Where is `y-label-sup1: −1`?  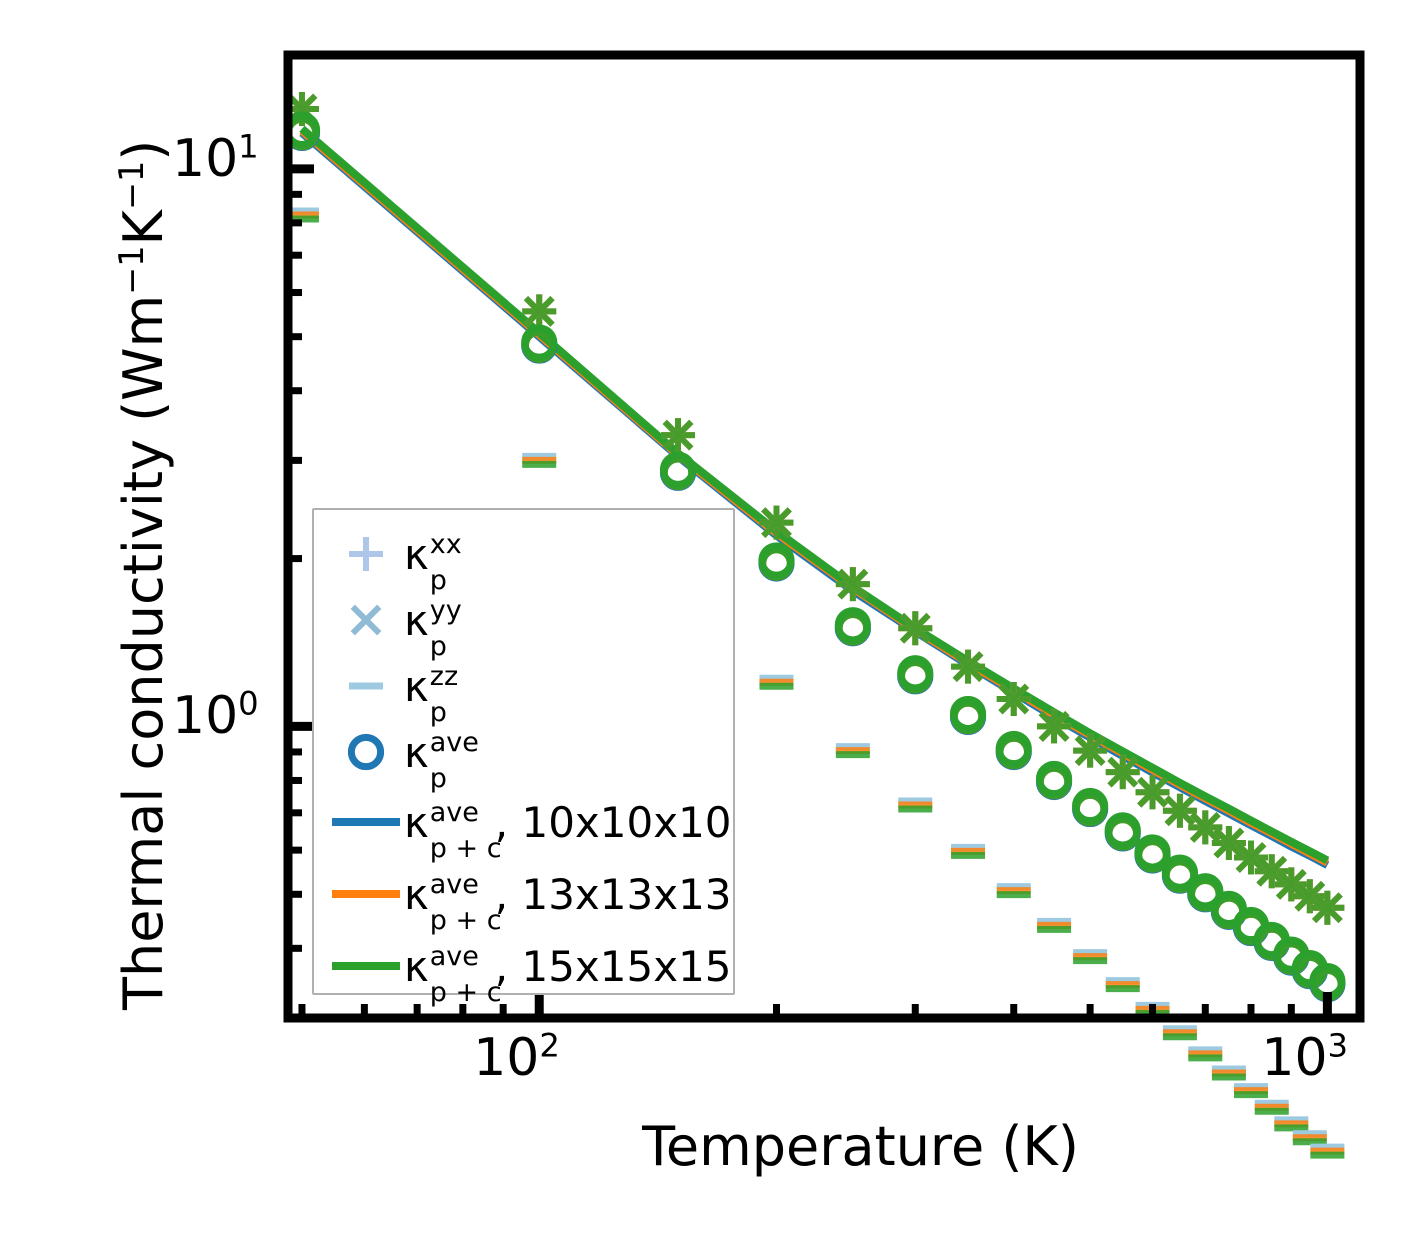
y-label-sup1: −1 is located at coordinates (131, 270).